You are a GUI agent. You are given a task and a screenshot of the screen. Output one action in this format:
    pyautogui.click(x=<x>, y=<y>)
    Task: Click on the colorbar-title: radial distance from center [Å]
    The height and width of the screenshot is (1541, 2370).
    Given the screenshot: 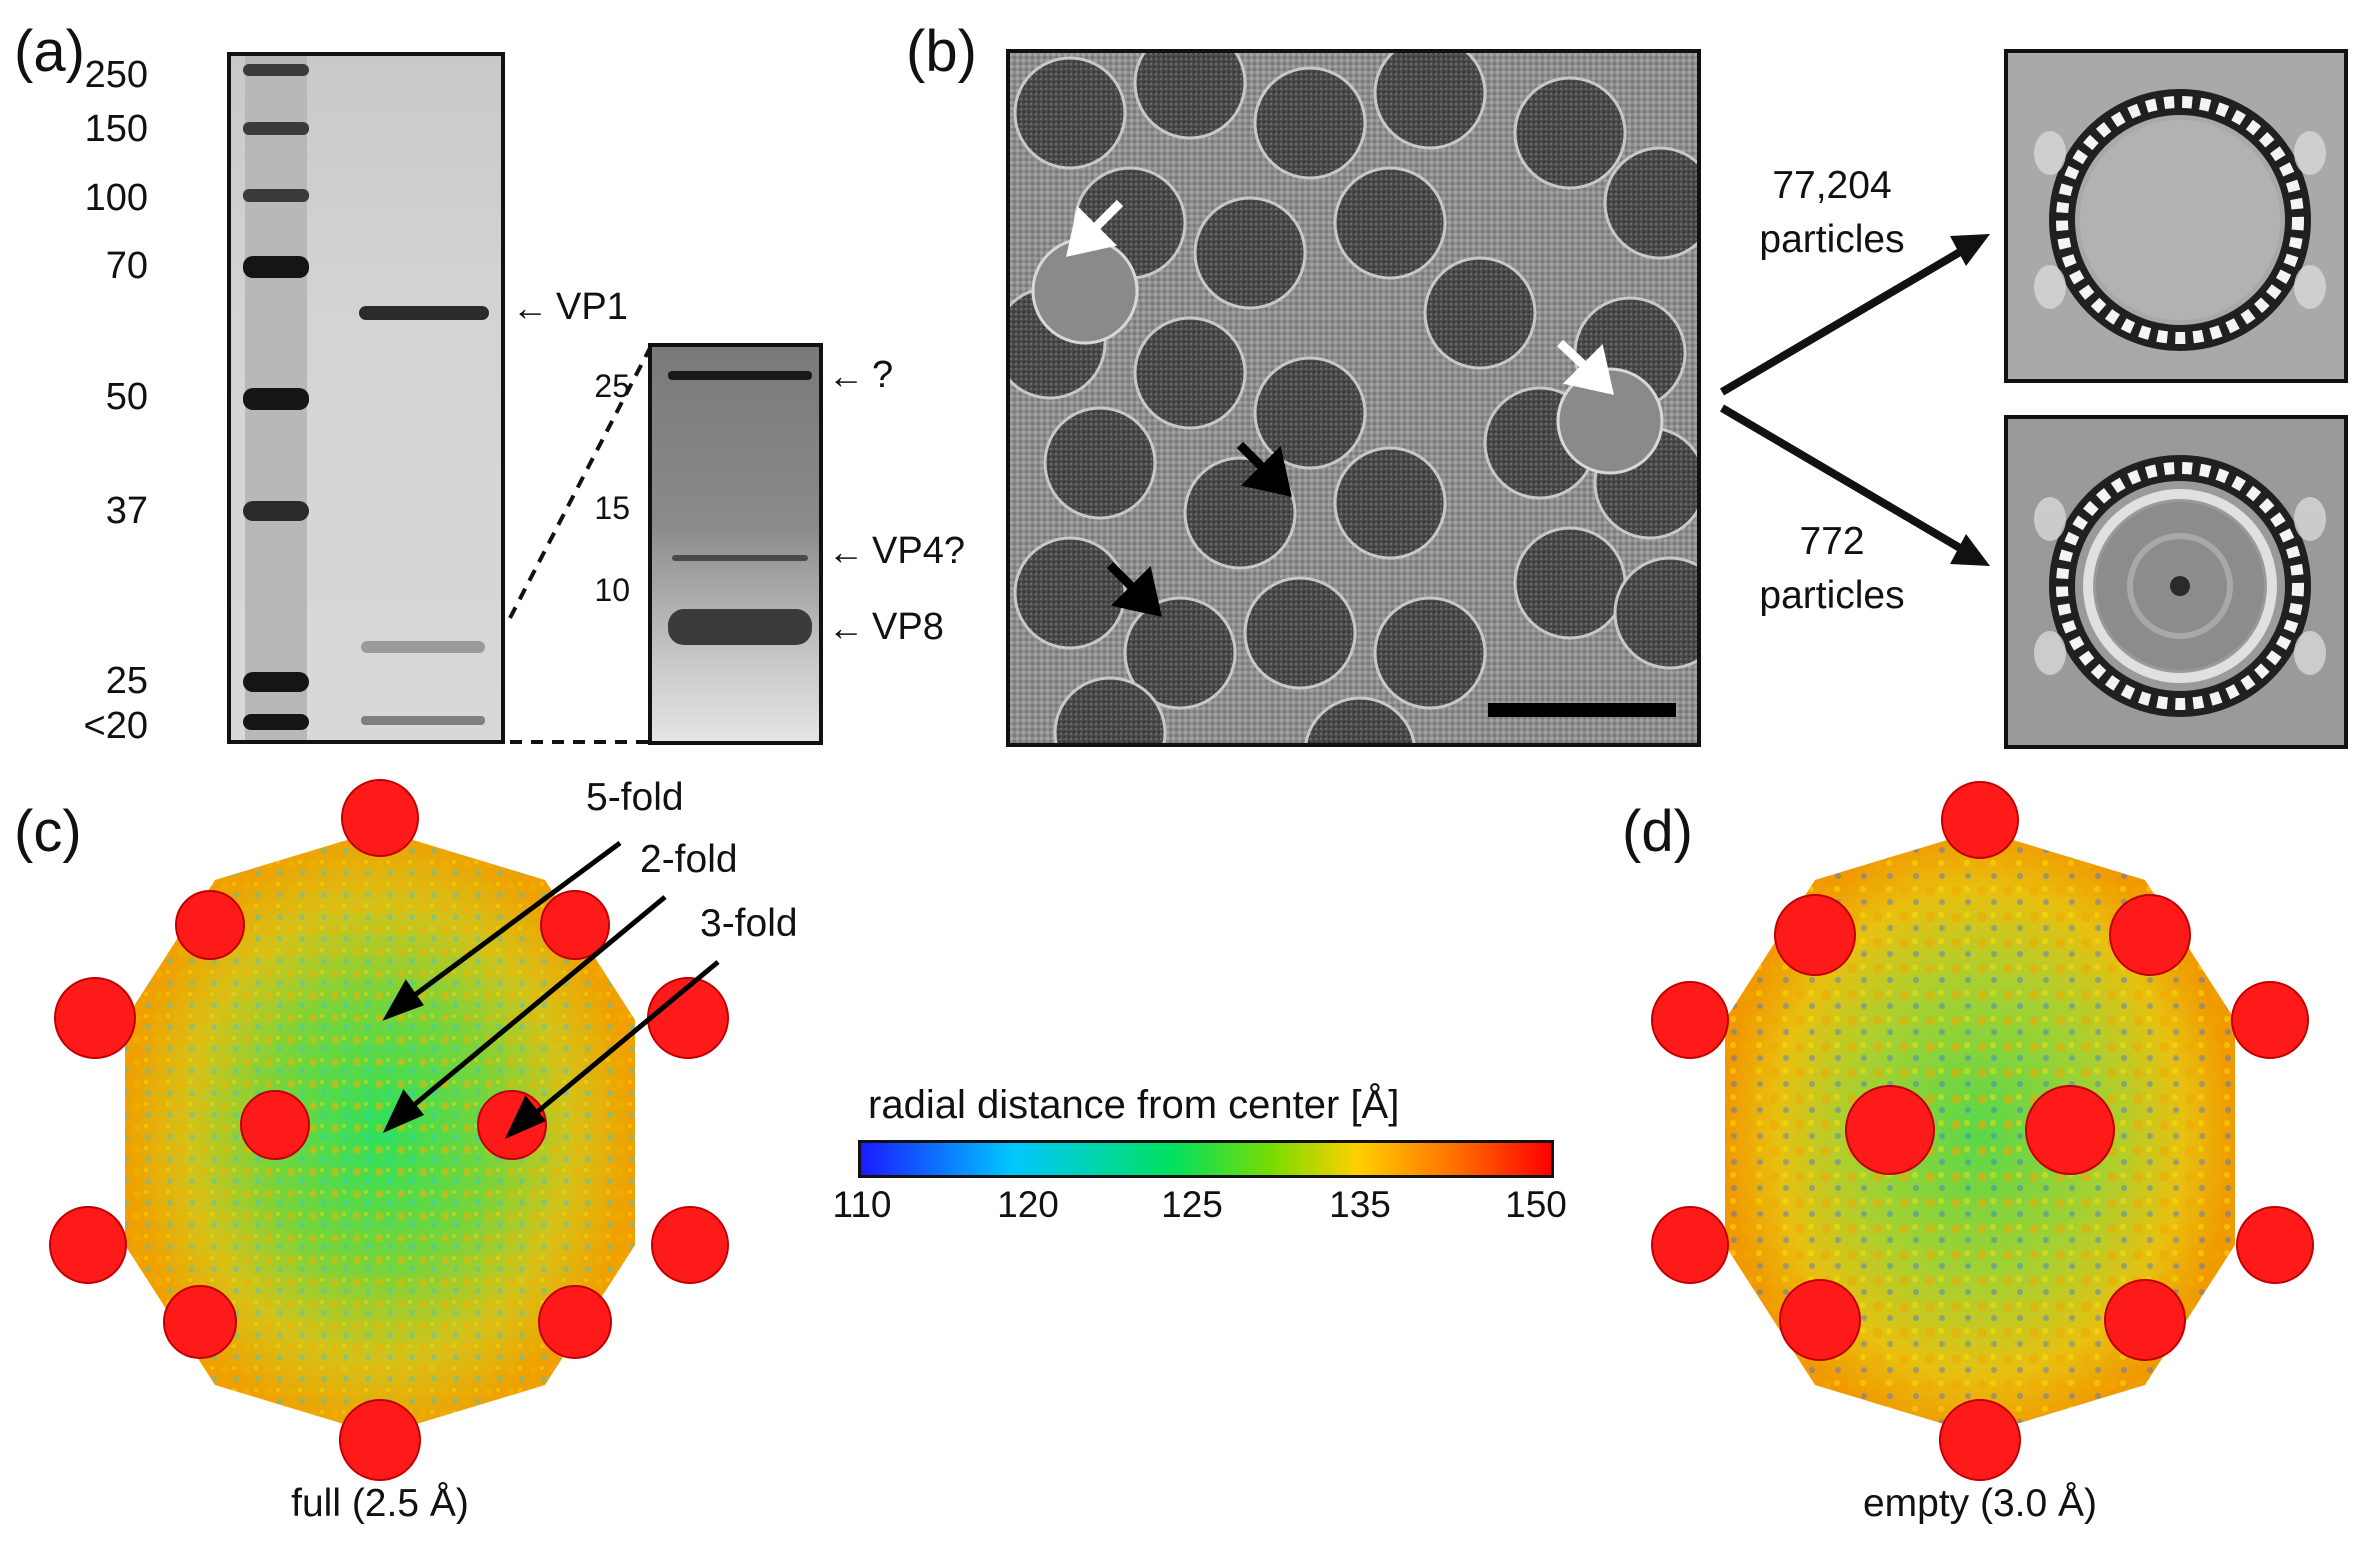 What is the action you would take?
    pyautogui.click(x=1134, y=1105)
    